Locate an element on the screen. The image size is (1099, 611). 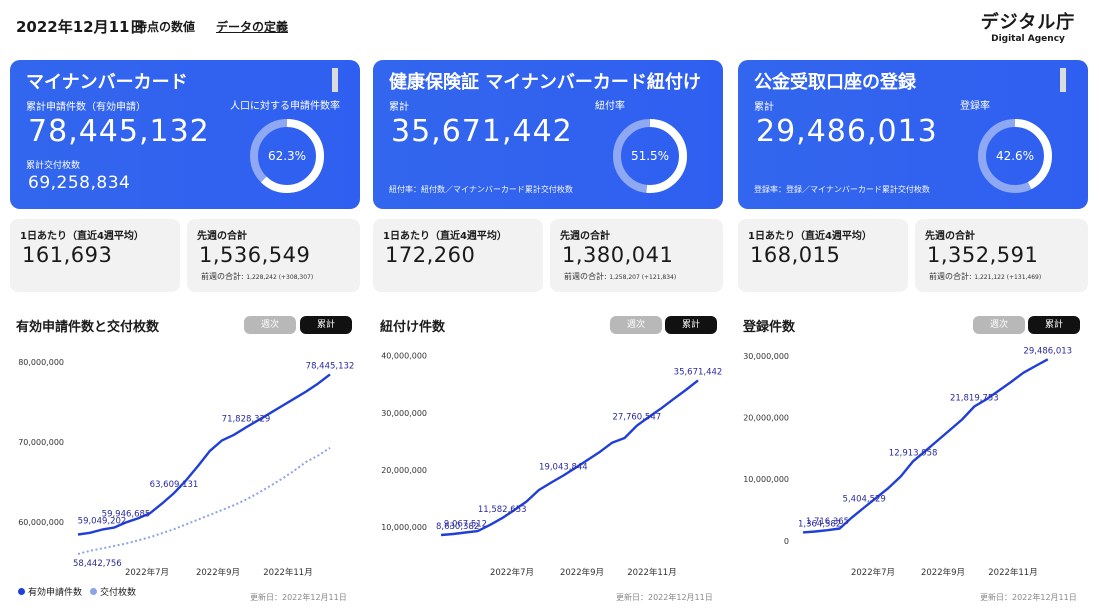
point-label: 1,364,582 is located at coordinates (819, 524).